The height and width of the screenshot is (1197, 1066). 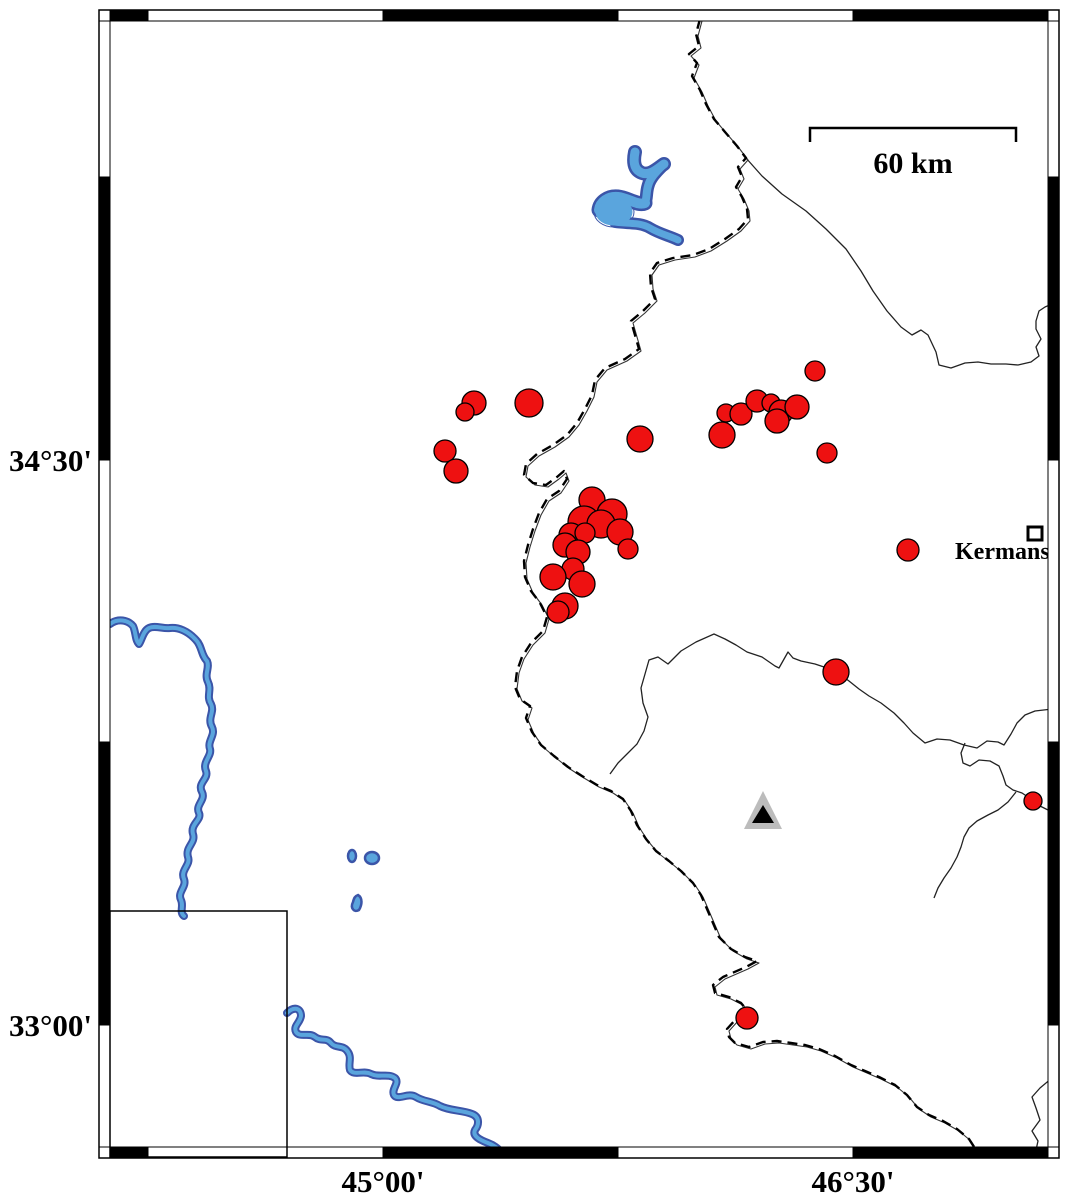 I want to click on lon-label-46-30: 46°30', so click(x=852, y=1180).